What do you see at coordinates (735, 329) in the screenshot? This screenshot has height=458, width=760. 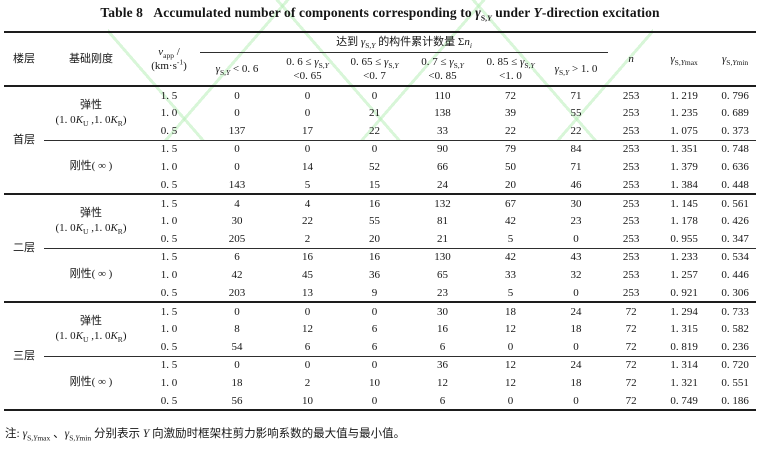 I see `value-cell: 0. 582` at bounding box center [735, 329].